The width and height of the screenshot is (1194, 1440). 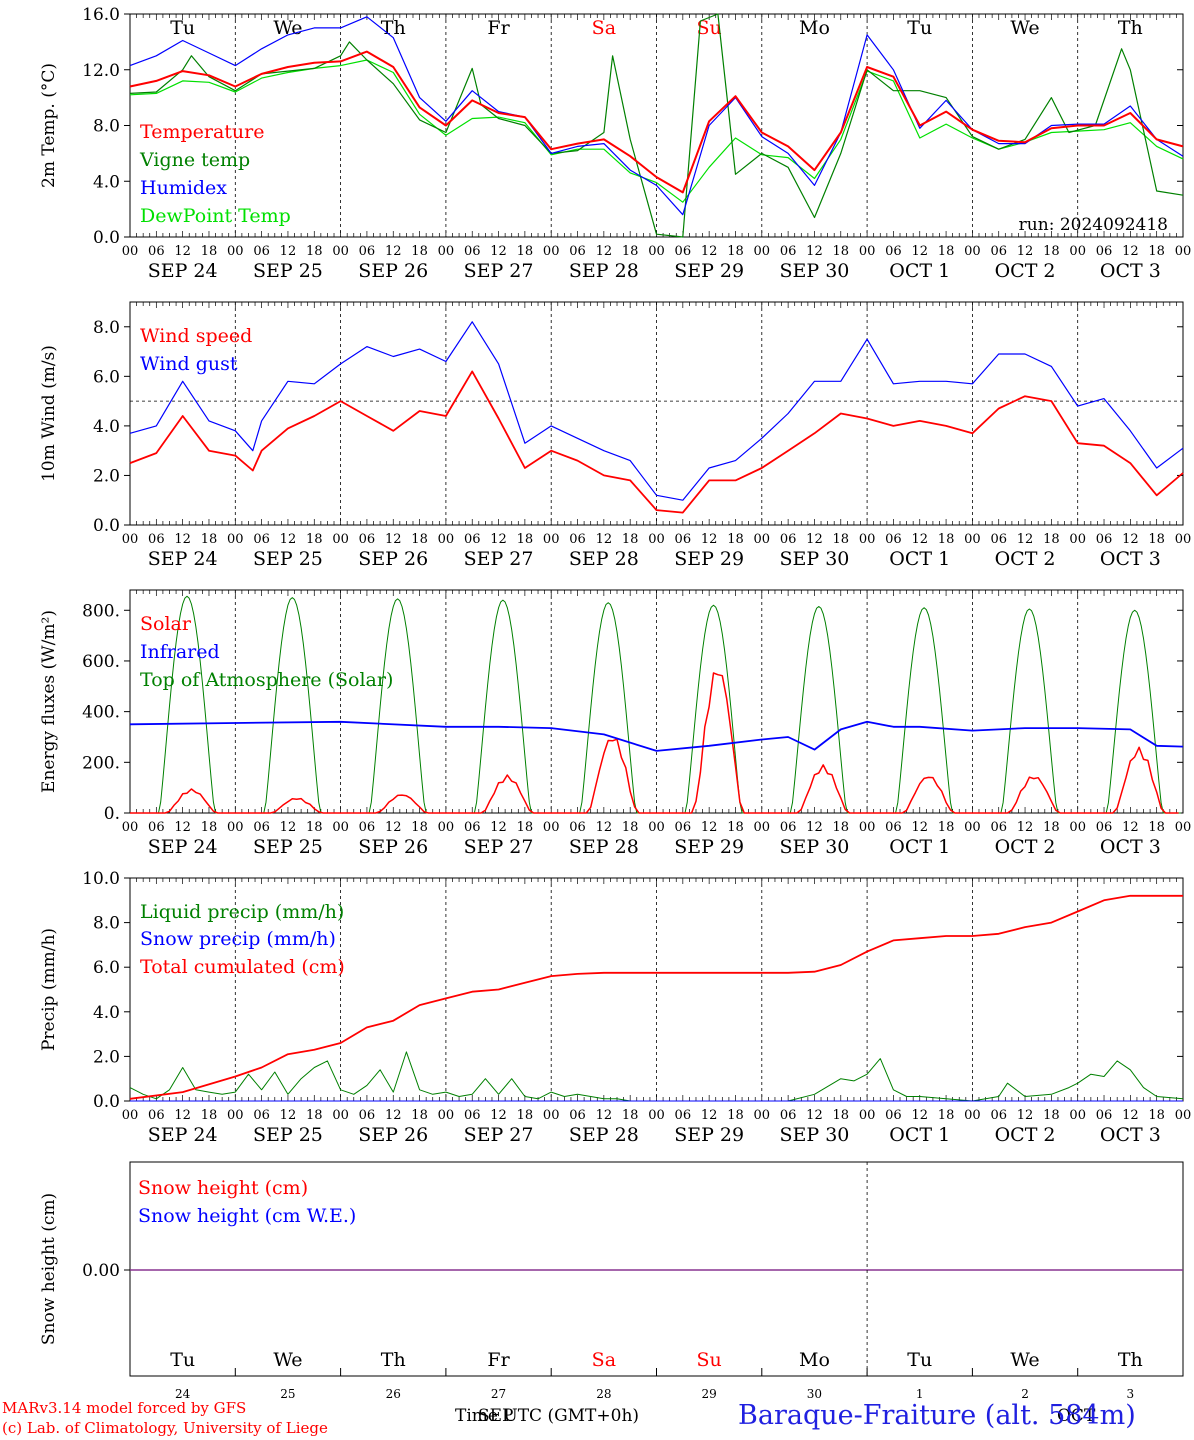 I want to click on panel-0-frame, so click(x=656, y=125).